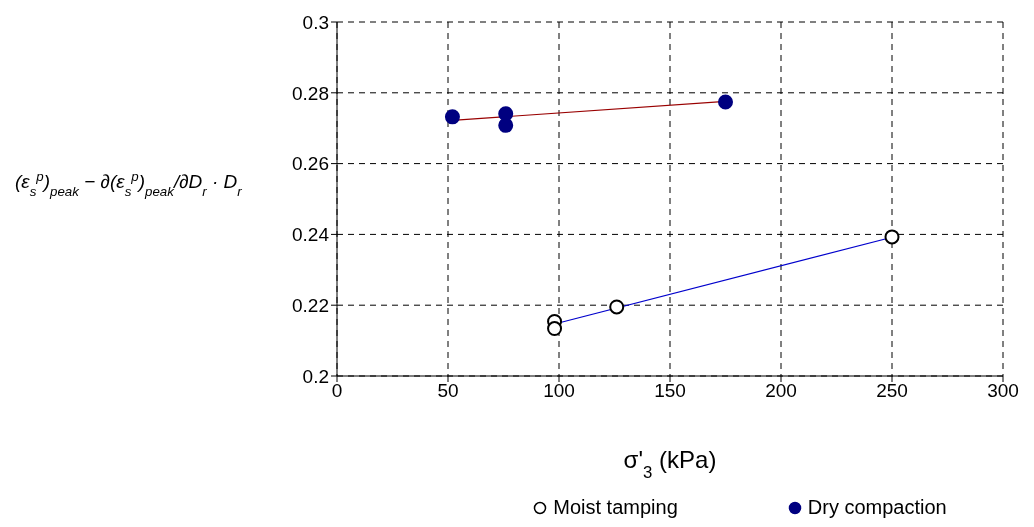 The width and height of the screenshot is (1034, 527). What do you see at coordinates (1003, 391) in the screenshot?
I see `x-tick-label: 300` at bounding box center [1003, 391].